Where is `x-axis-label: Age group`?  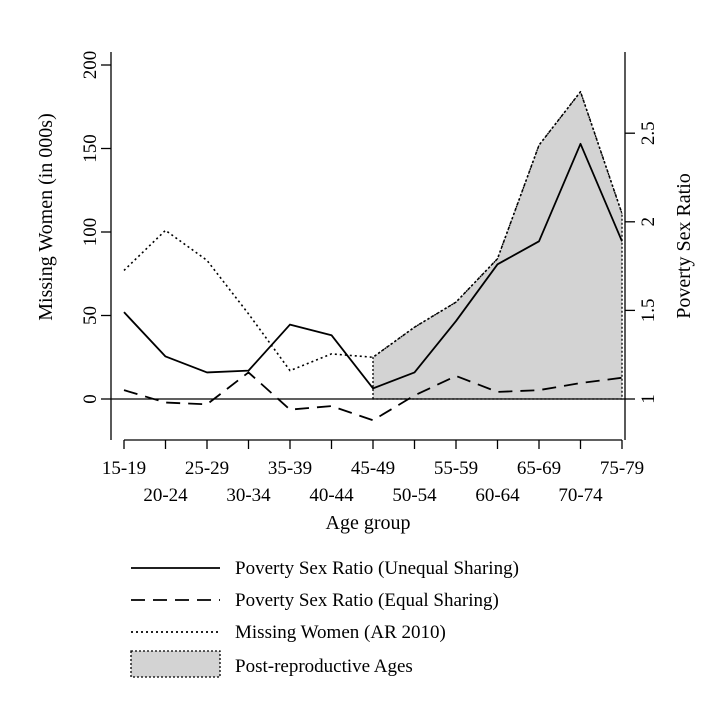 x-axis-label: Age group is located at coordinates (368, 523).